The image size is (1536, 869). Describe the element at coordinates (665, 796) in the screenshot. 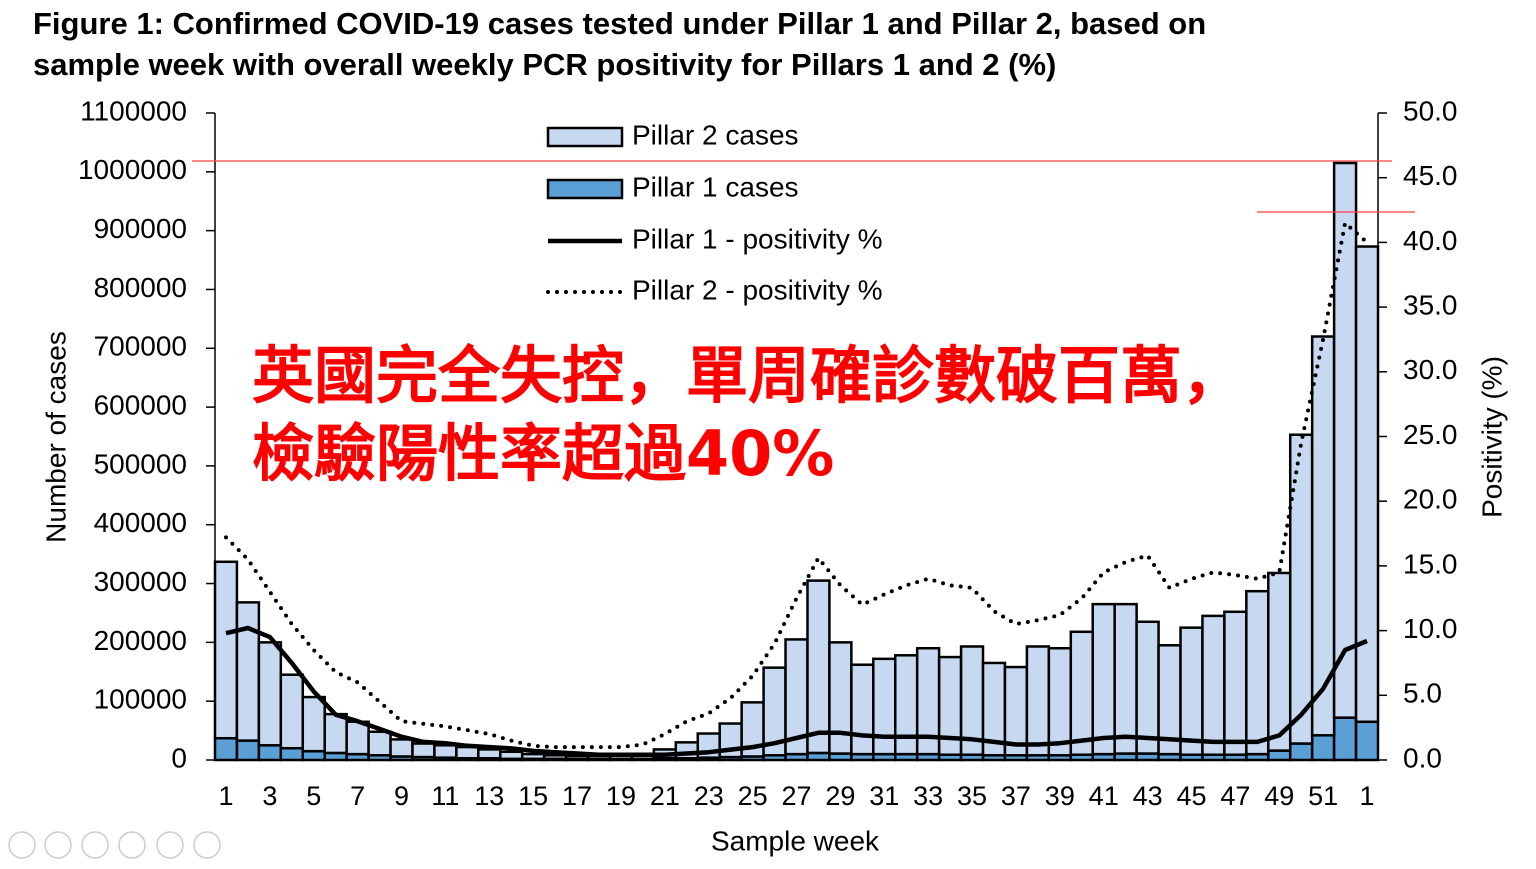

I see `x-tick-label: 21` at that location.